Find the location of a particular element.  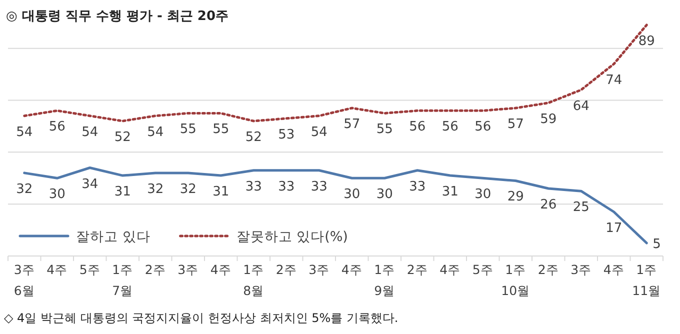

x-tick-label: 1주 10월 is located at coordinates (515, 280).